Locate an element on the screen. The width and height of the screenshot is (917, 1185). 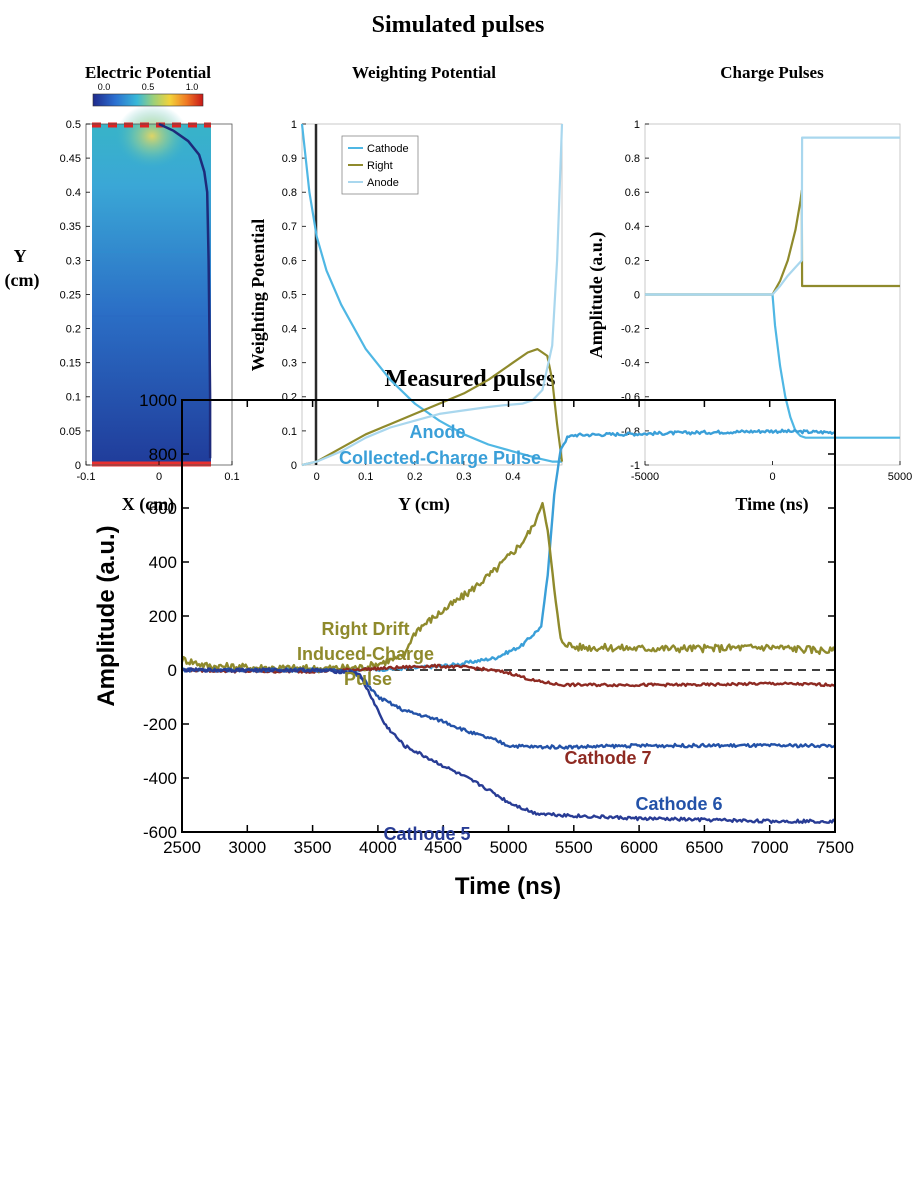
simulated-pulses-title: Simulated pulses is located at coordinates (458, 25).